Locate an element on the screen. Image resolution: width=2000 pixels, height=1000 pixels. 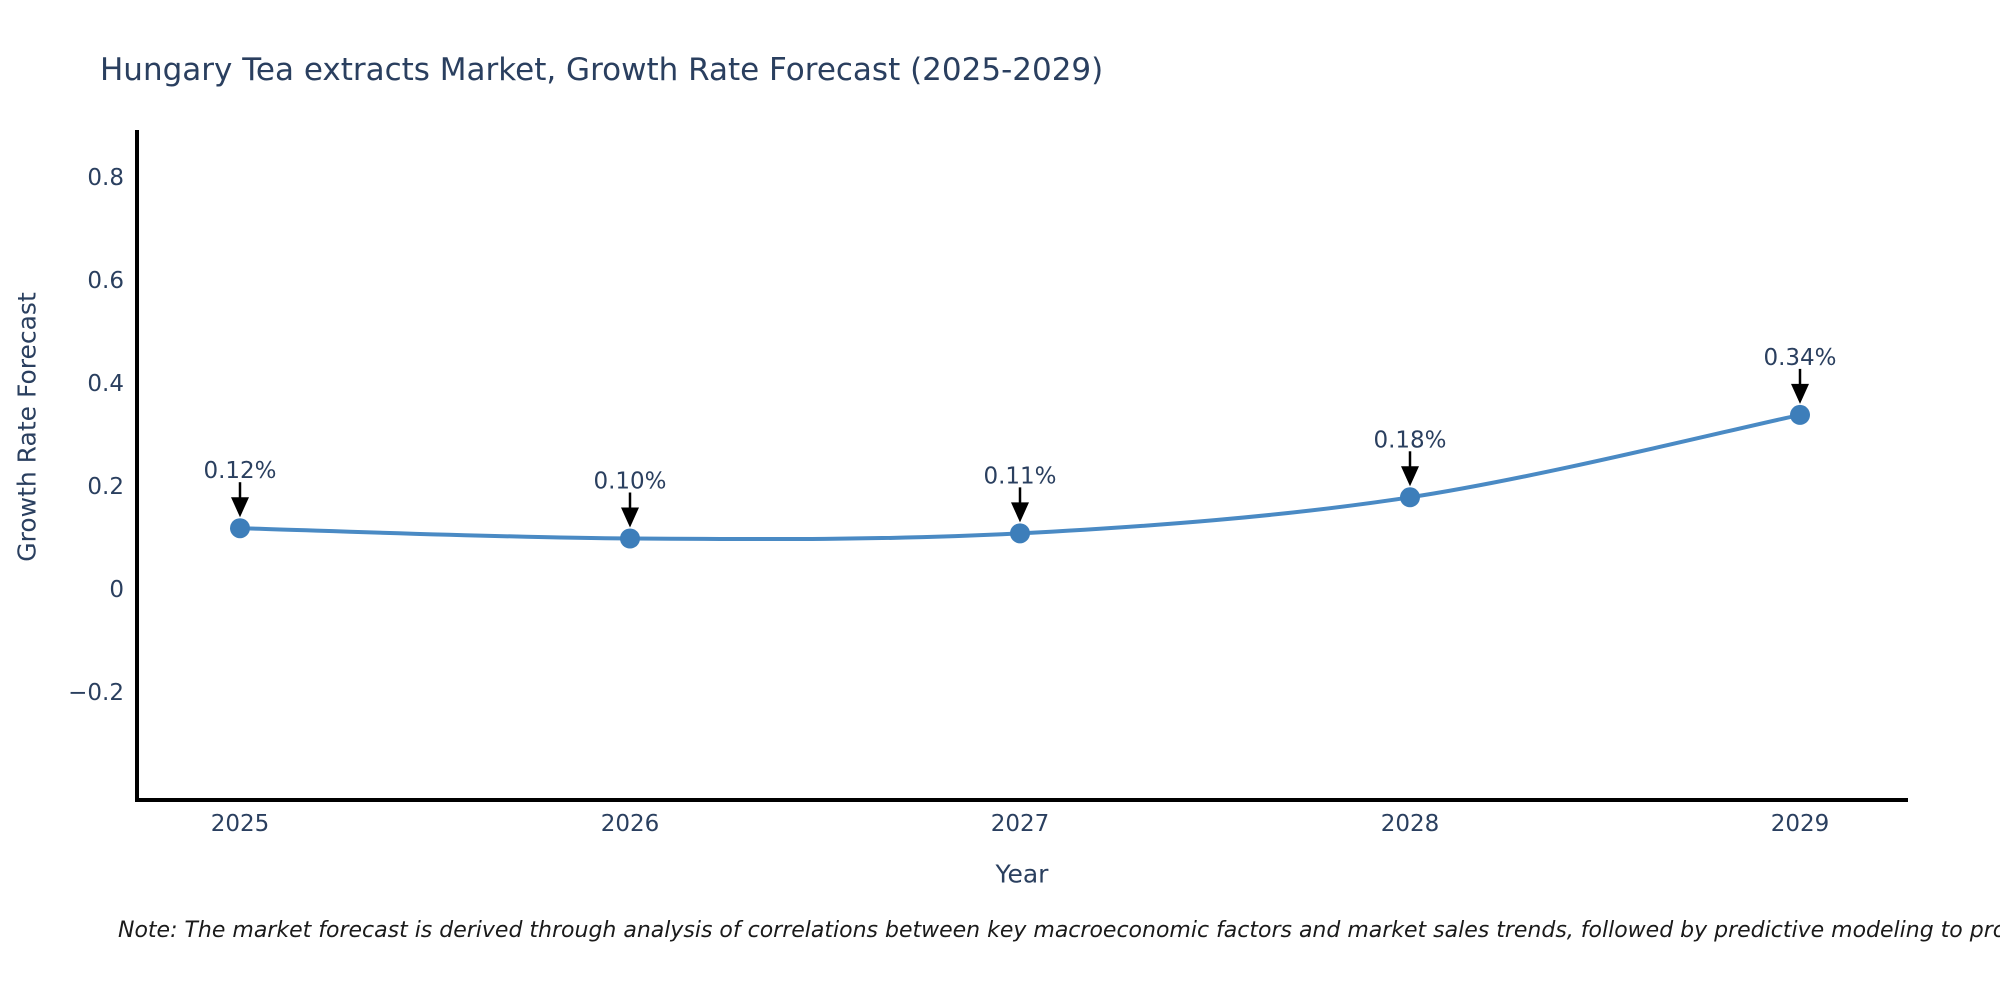
y-tick-label: 0 is located at coordinates (116, 590).